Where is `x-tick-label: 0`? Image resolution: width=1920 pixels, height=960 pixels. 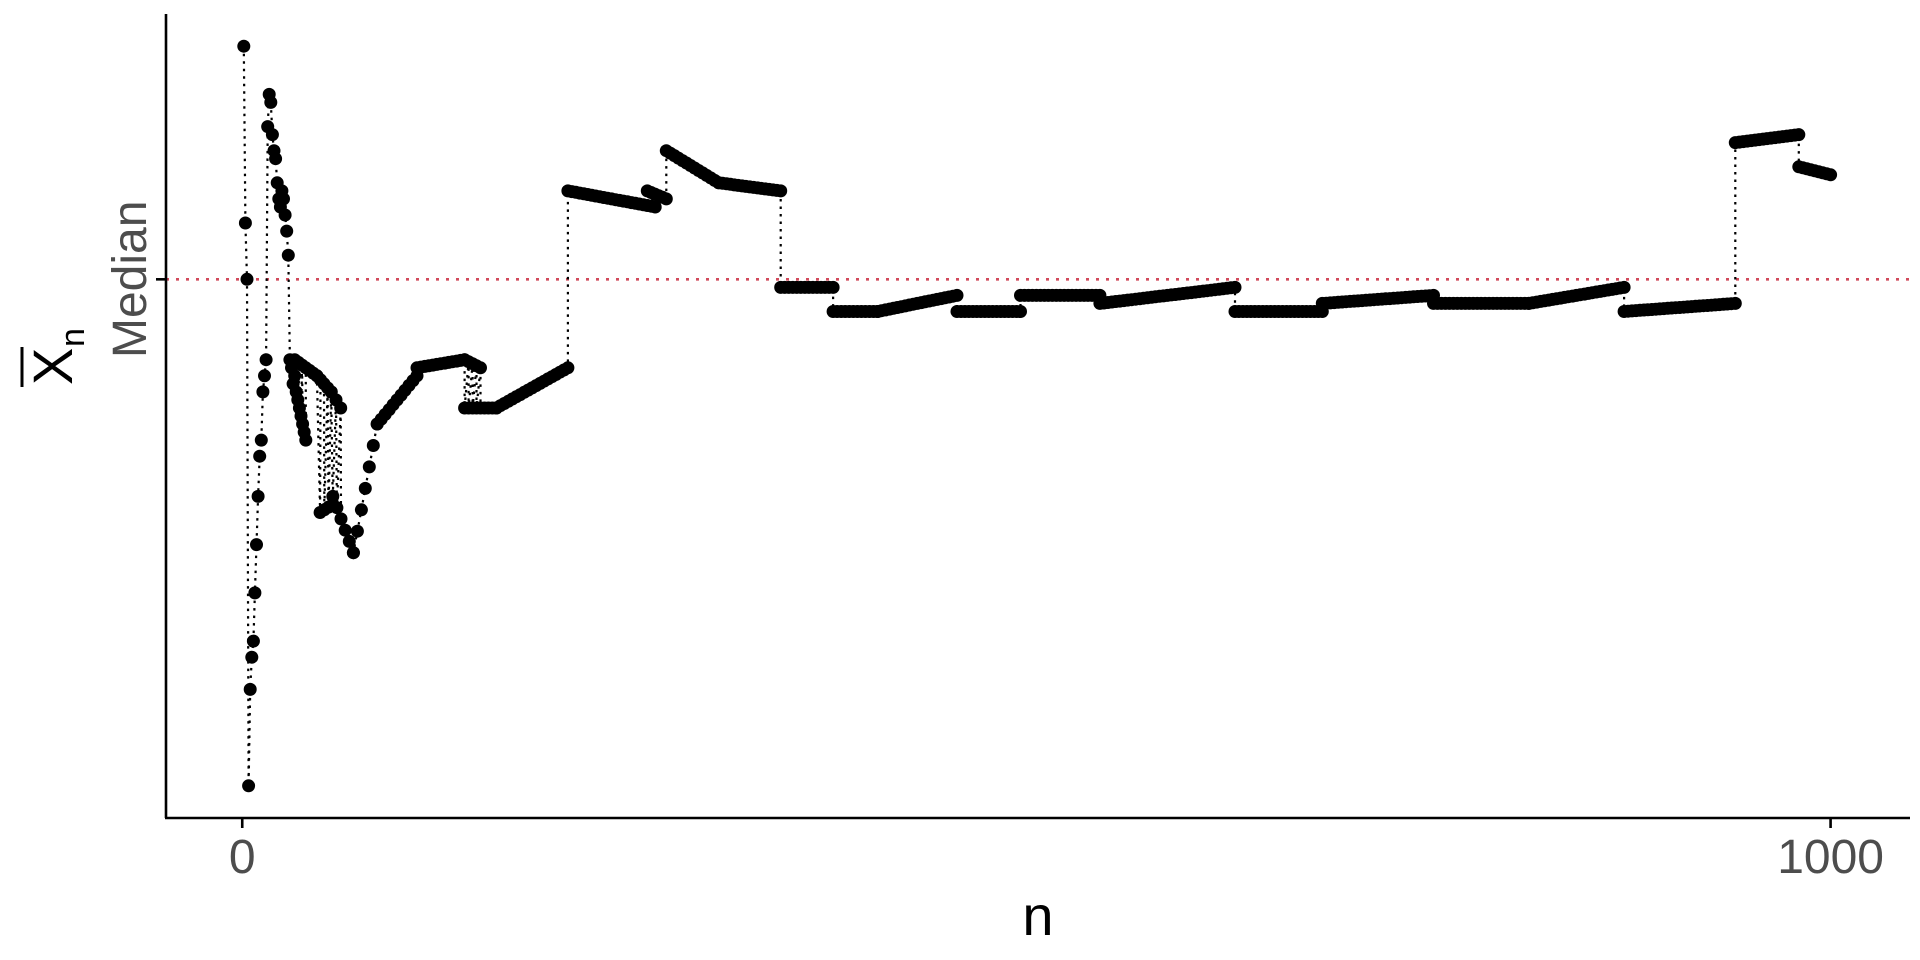 x-tick-label: 0 is located at coordinates (242, 857).